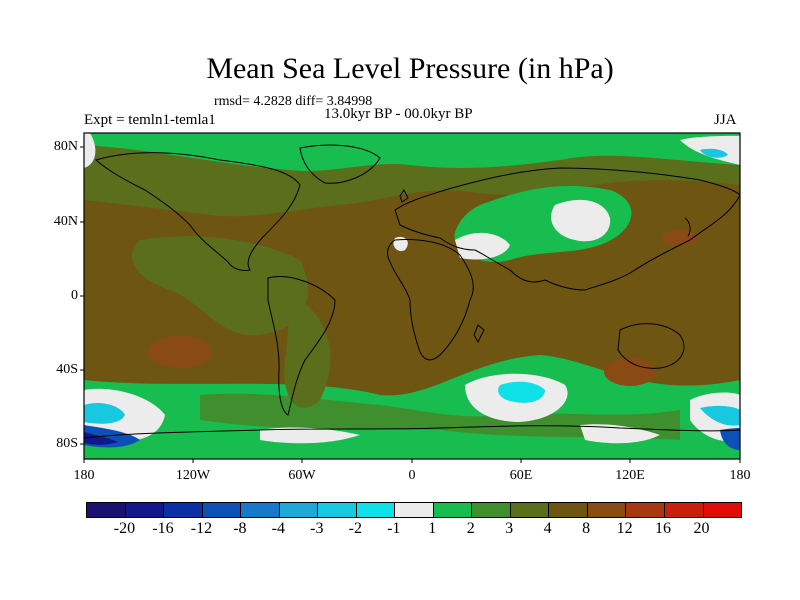  I want to click on field-blue-southeast, so click(730, 439).